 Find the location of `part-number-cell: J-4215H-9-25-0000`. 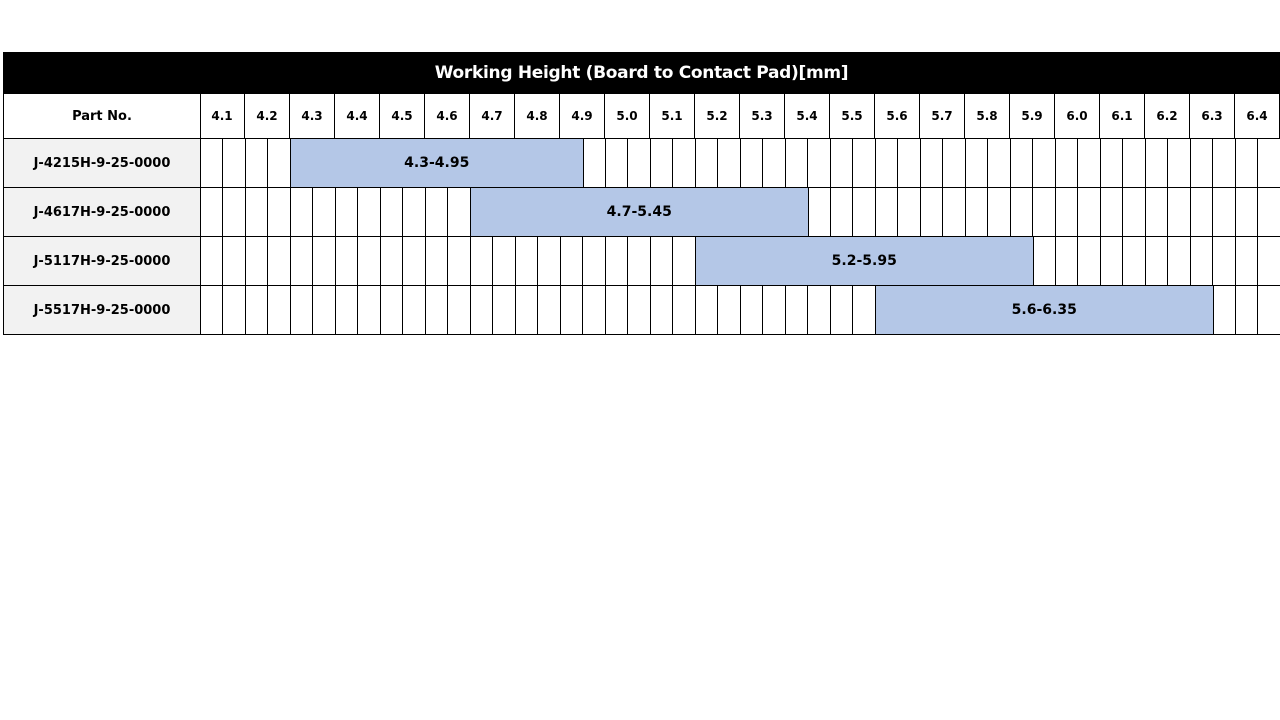

part-number-cell: J-4215H-9-25-0000 is located at coordinates (102, 163).